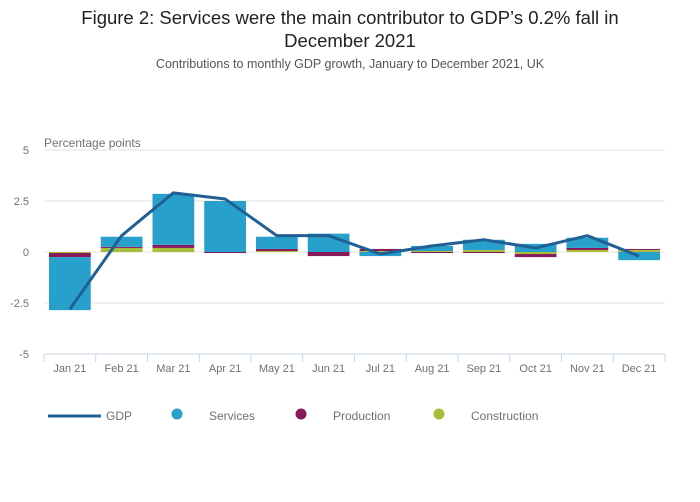 The width and height of the screenshot is (700, 502). Describe the element at coordinates (90, 416) in the screenshot. I see `legend-item-gdp: GDP` at that location.